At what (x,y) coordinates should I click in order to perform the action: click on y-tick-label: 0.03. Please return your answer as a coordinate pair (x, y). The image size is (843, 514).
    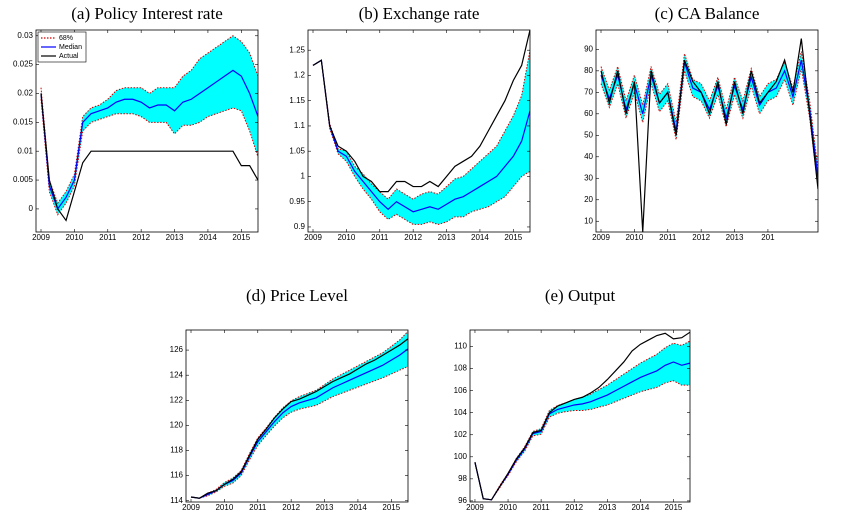
    Looking at the image, I should click on (25, 35).